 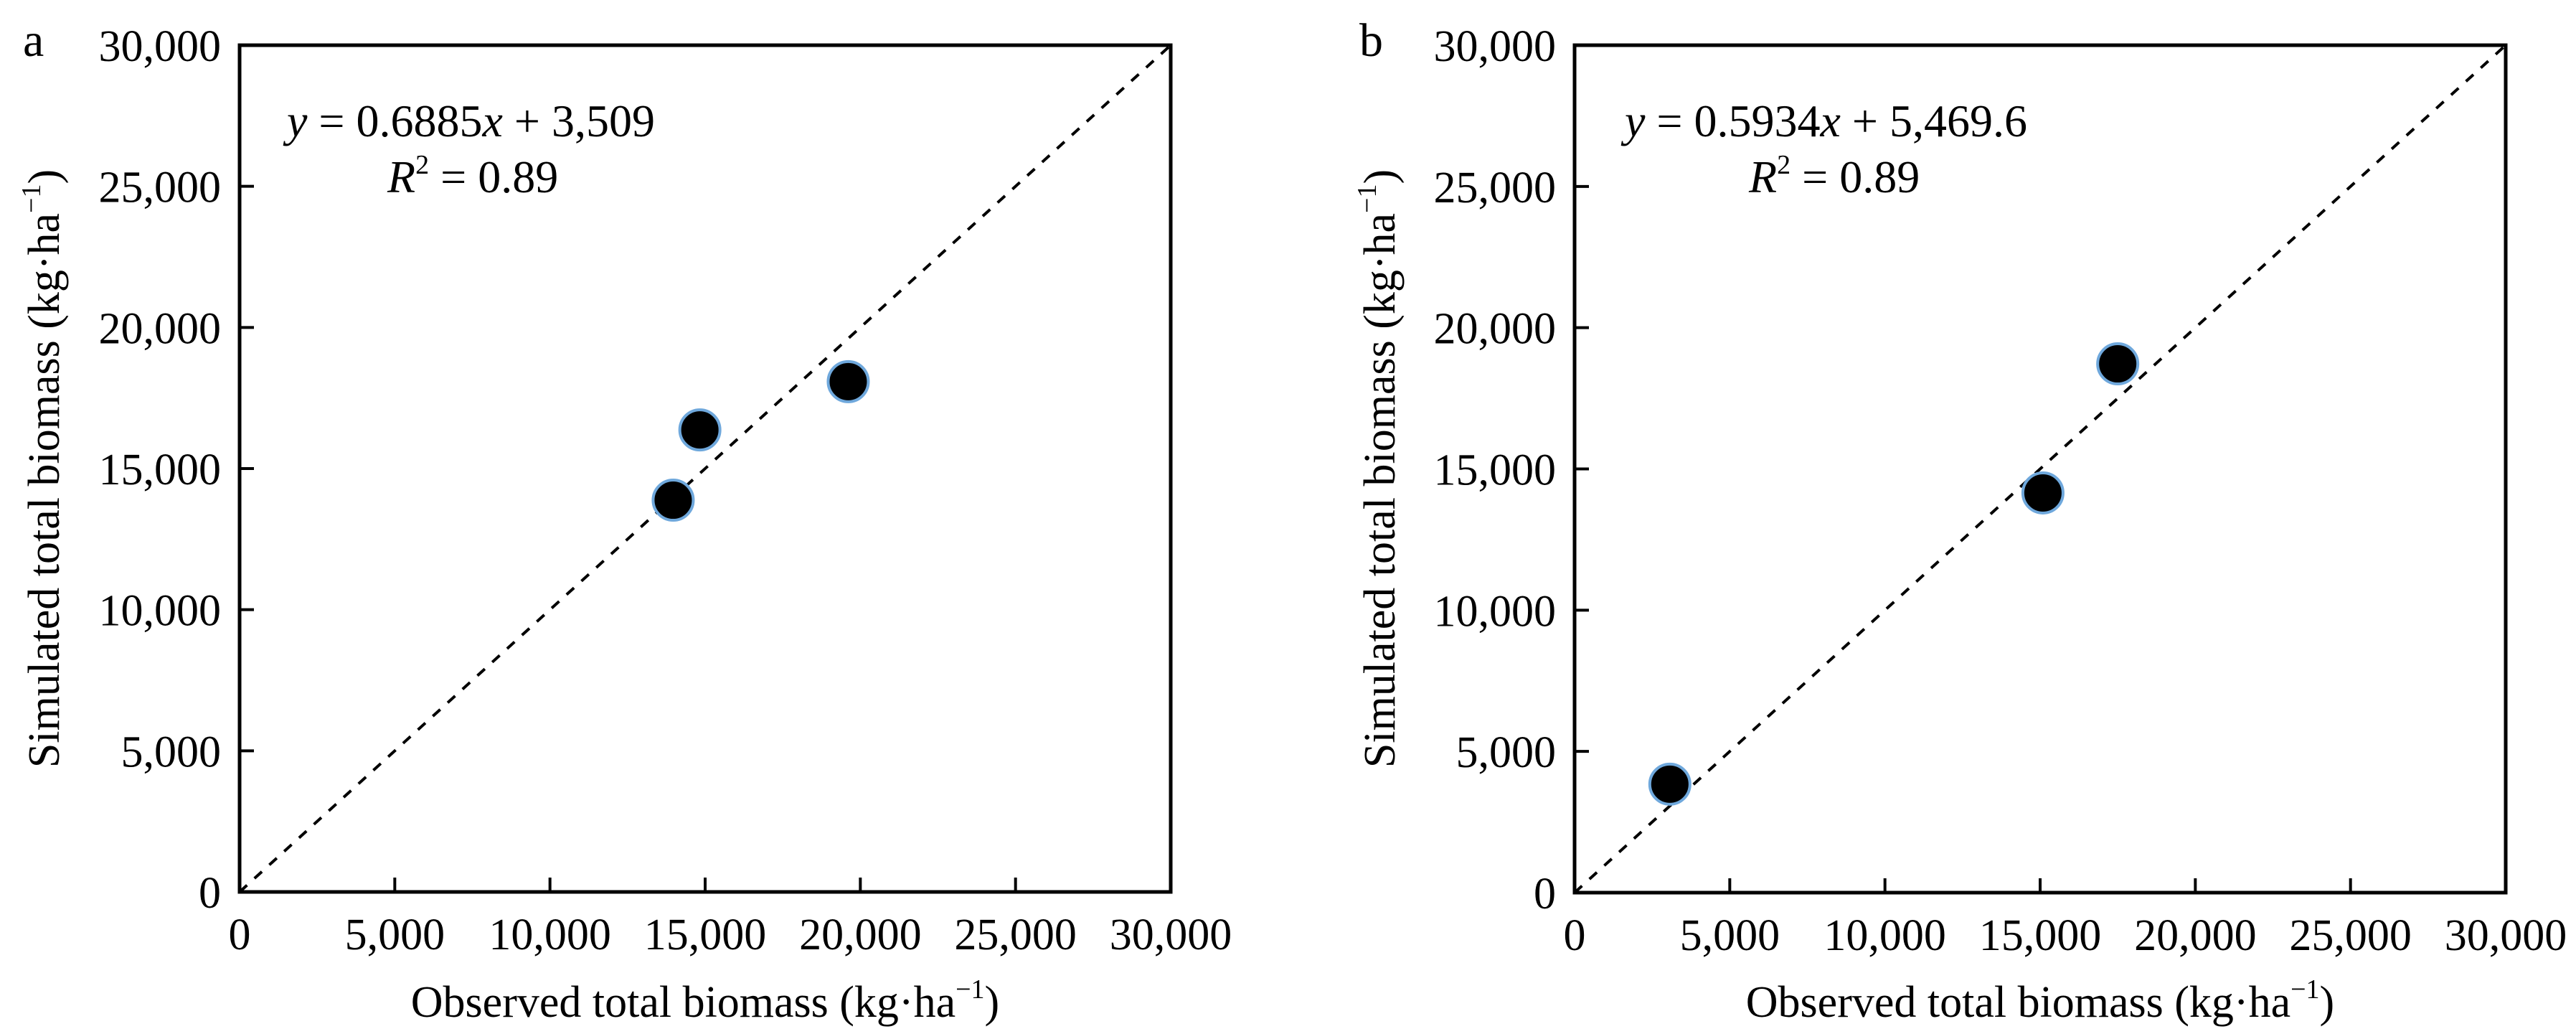 I want to click on panel-letter-b: b, so click(x=1371, y=40).